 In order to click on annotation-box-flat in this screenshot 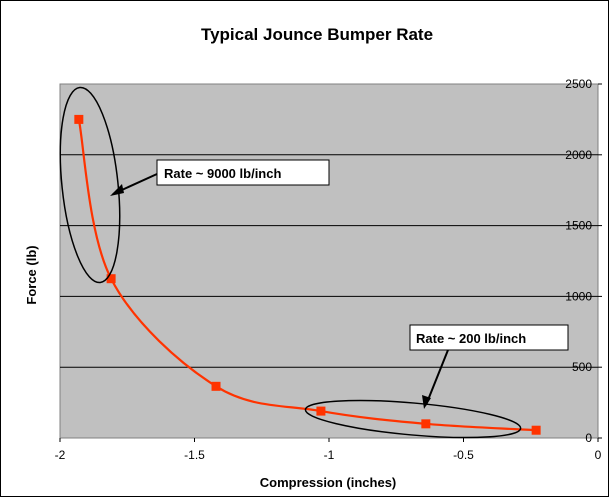, I will do `click(489, 337)`.